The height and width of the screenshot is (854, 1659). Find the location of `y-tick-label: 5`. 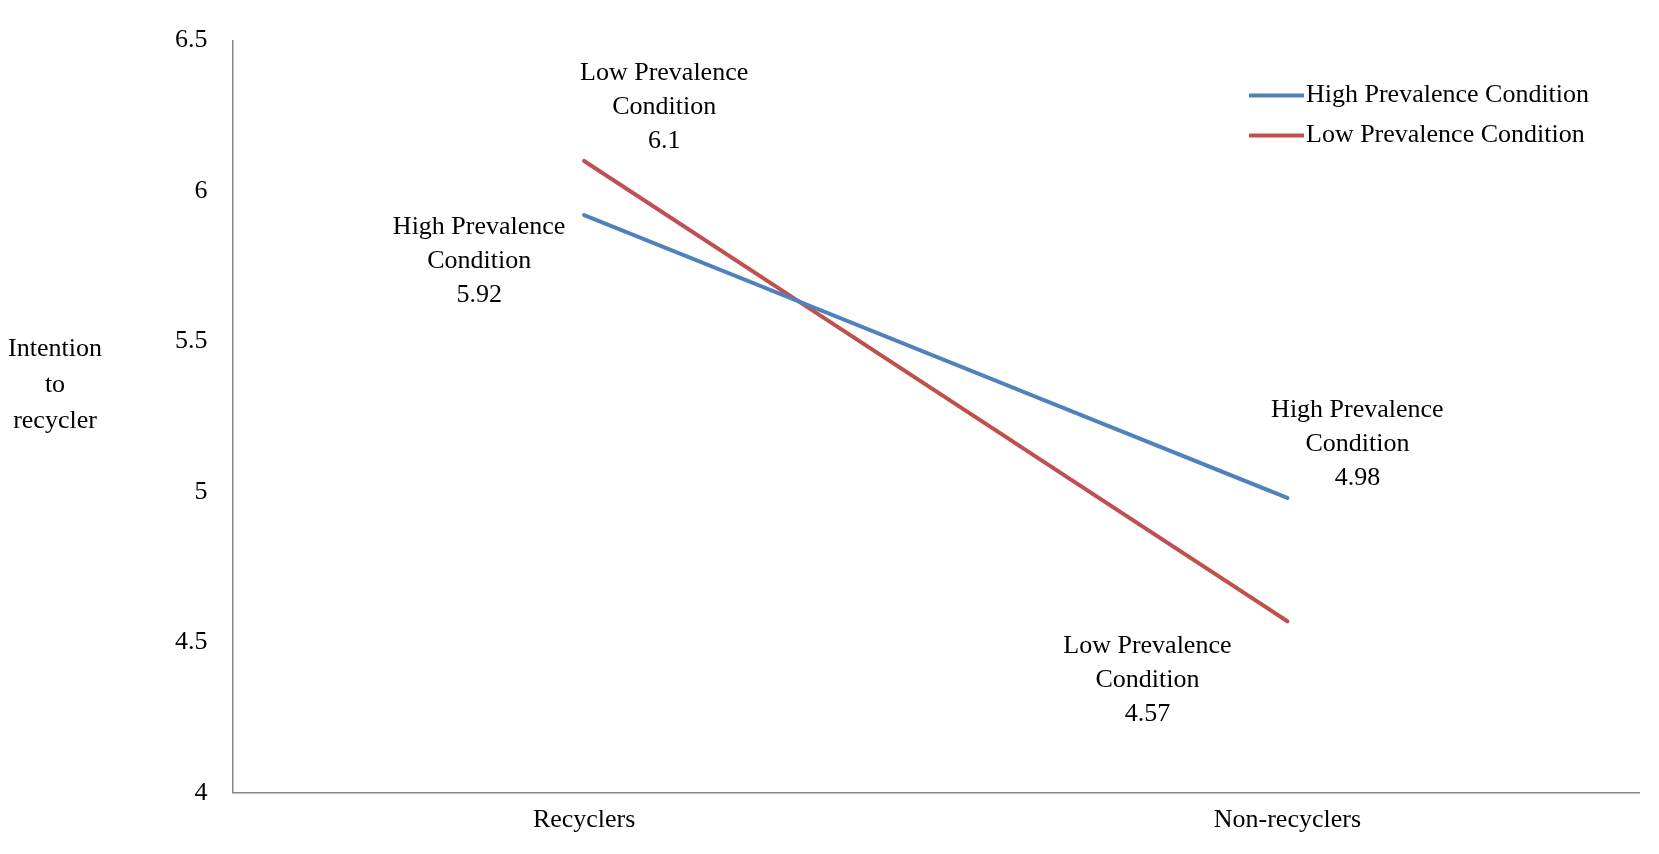

y-tick-label: 5 is located at coordinates (201, 490).